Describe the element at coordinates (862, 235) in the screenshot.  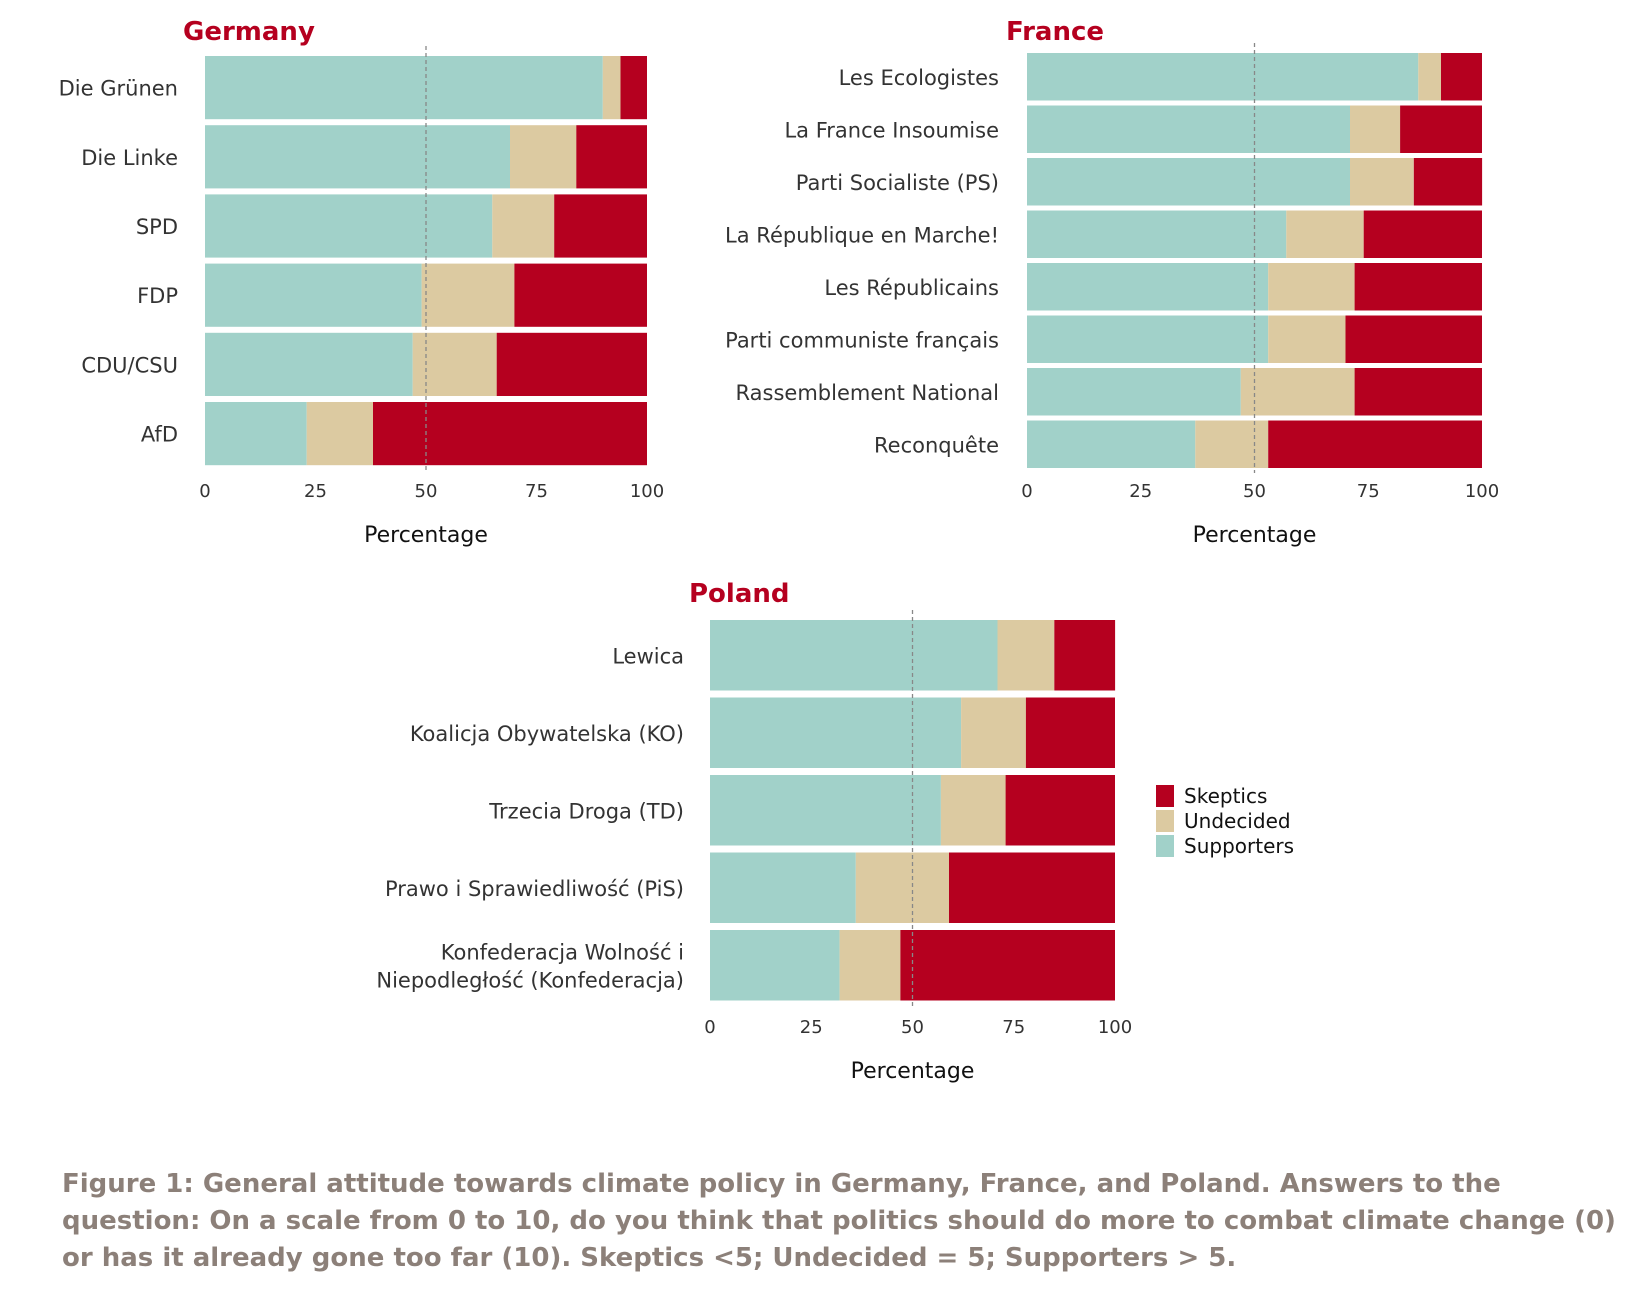
I see `category-label: La République en Marche!` at that location.